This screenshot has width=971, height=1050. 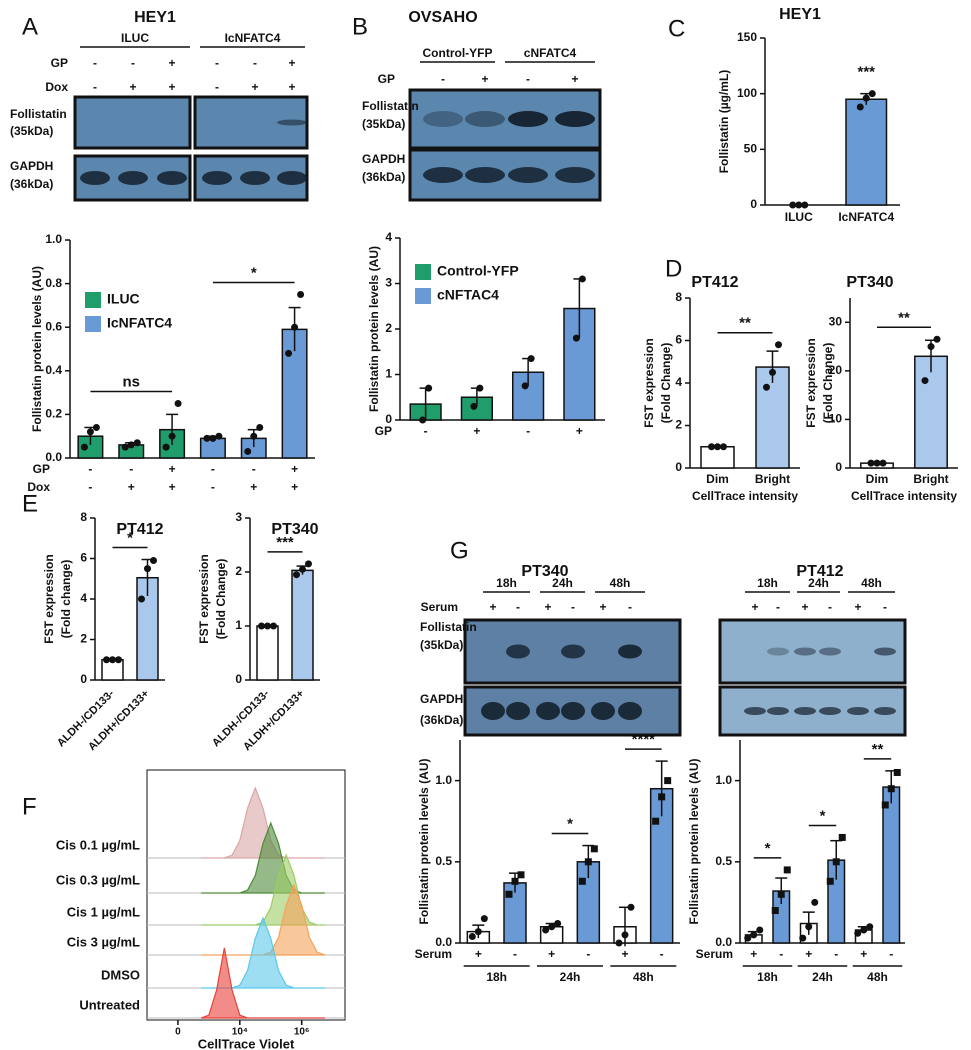 I want to click on x-axis-label: CellTrace intensity, so click(x=745, y=496).